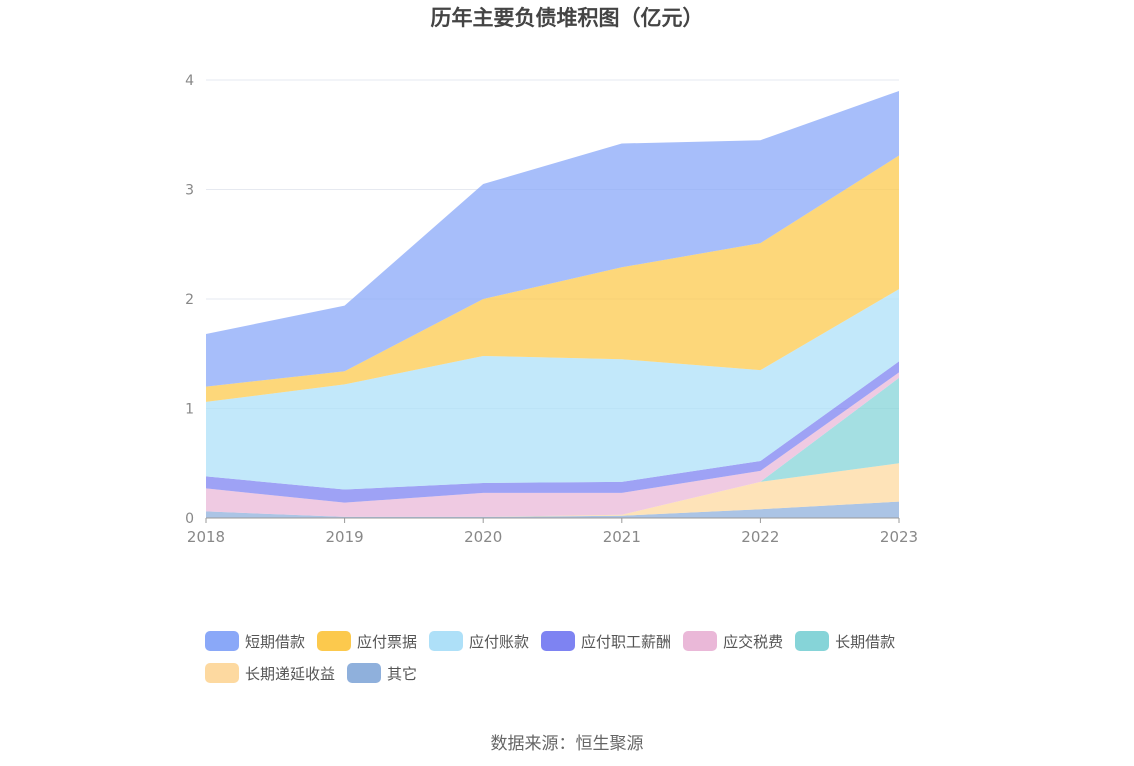 This screenshot has height=766, width=1134. I want to click on legend-item: 应付职工薪酬, so click(606, 641).